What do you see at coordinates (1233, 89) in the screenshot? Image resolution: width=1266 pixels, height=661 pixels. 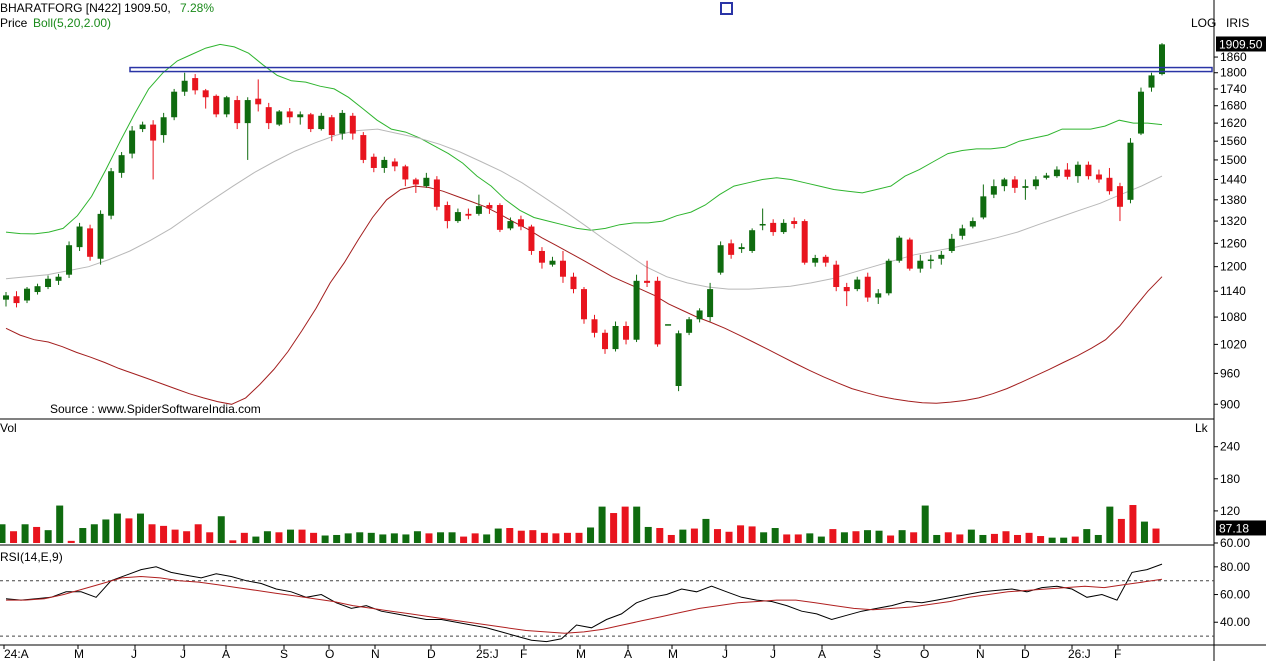 I see `price-tick-label: 1740` at bounding box center [1233, 89].